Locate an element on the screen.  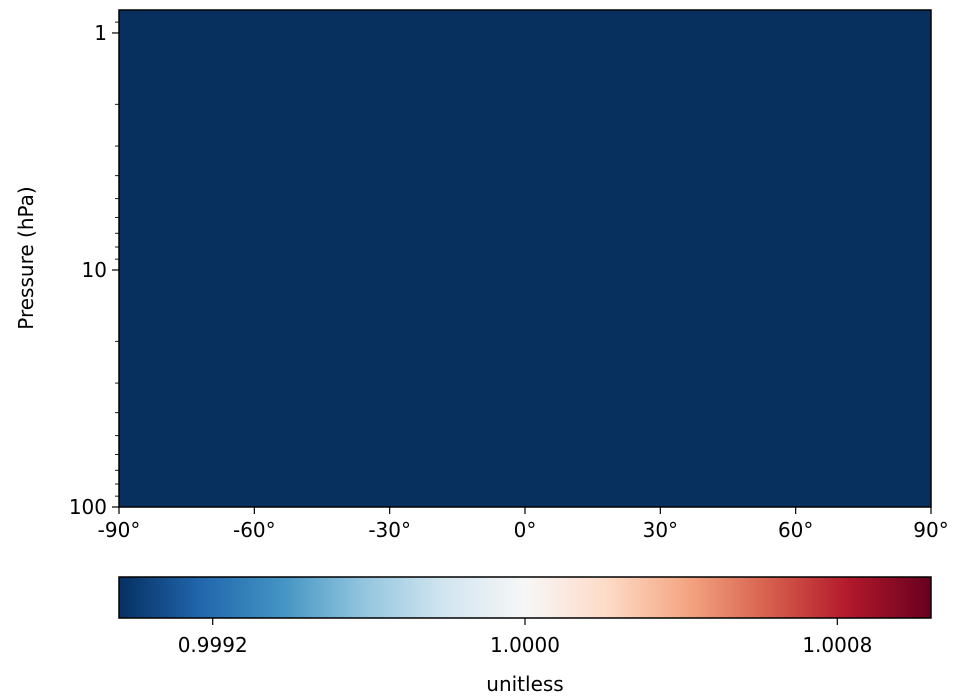
x-tick-label: 0° is located at coordinates (525, 530).